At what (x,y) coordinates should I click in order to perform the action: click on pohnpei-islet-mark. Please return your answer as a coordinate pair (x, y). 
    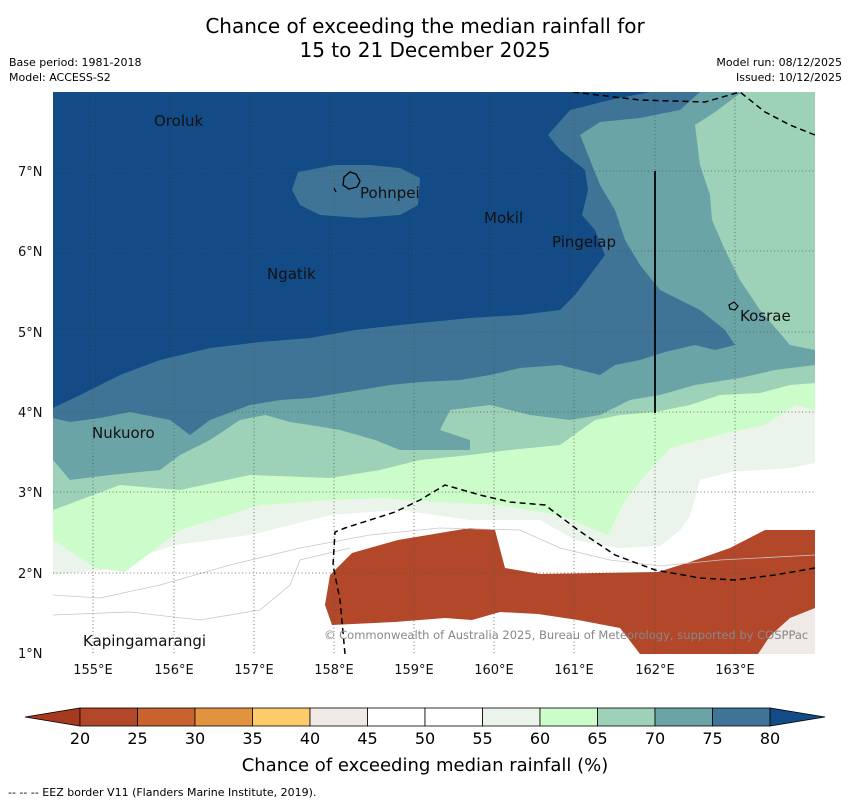
    Looking at the image, I should click on (335, 190).